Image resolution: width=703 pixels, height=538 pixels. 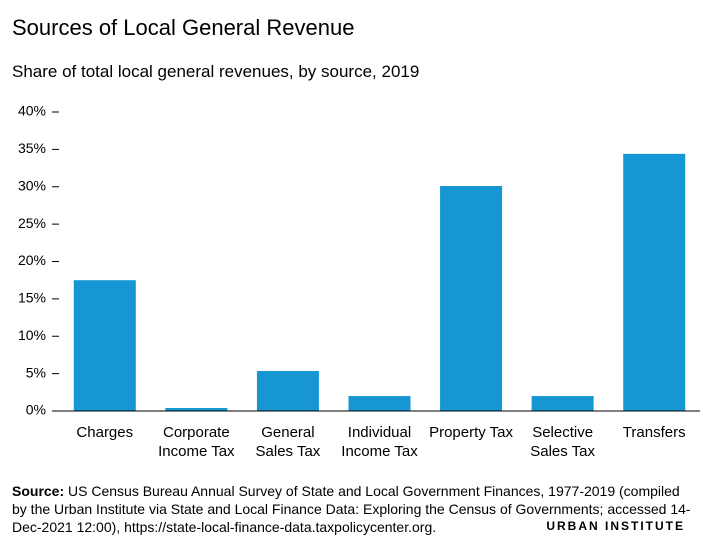 I want to click on x-tick-label: Transfers, so click(x=654, y=432).